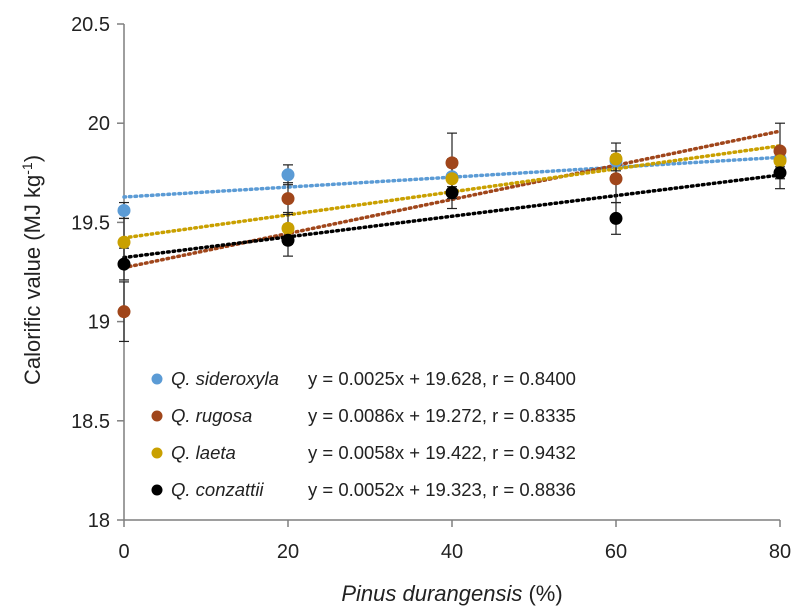  Describe the element at coordinates (99, 521) in the screenshot. I see `y-tick-label: 18` at that location.